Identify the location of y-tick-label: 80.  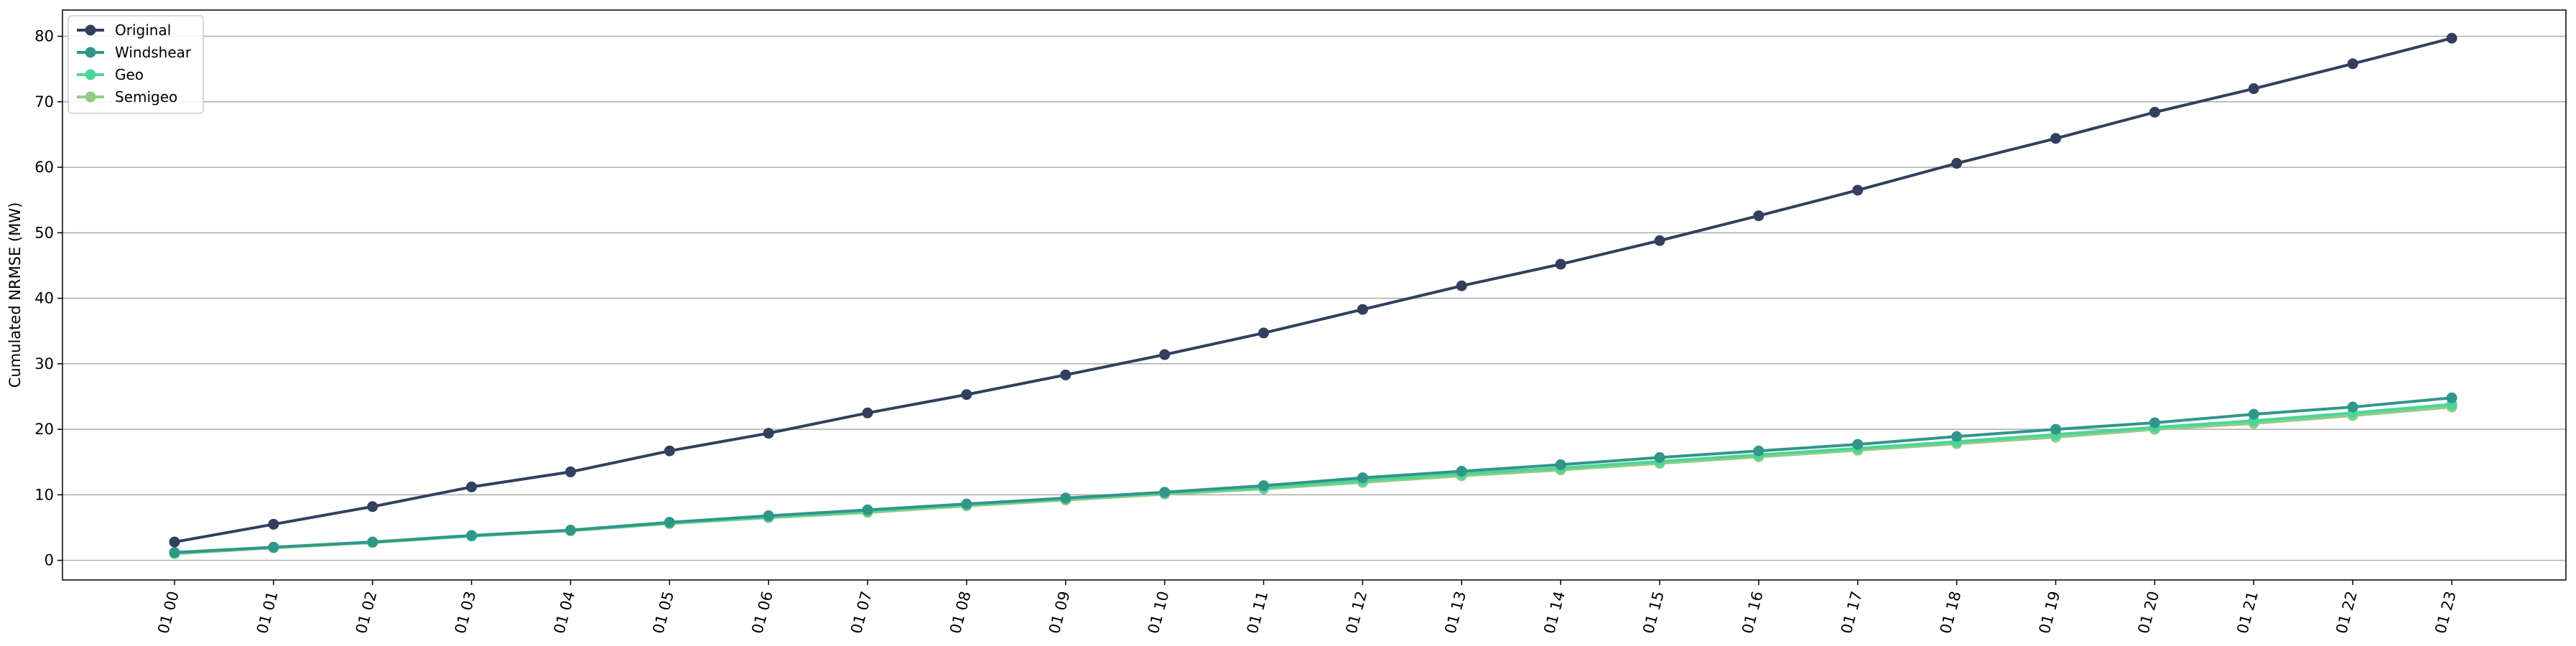
(44, 36).